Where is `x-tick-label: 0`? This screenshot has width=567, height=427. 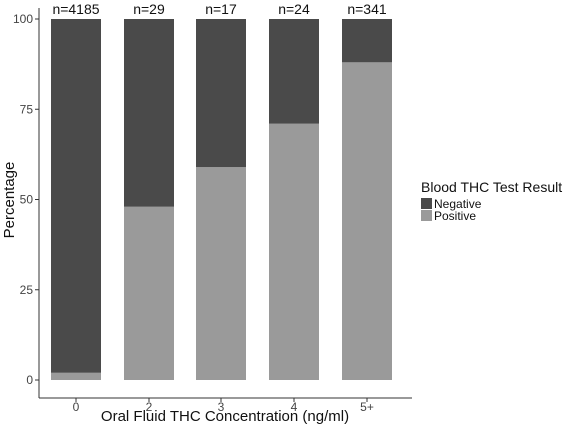
x-tick-label: 0 is located at coordinates (76, 407).